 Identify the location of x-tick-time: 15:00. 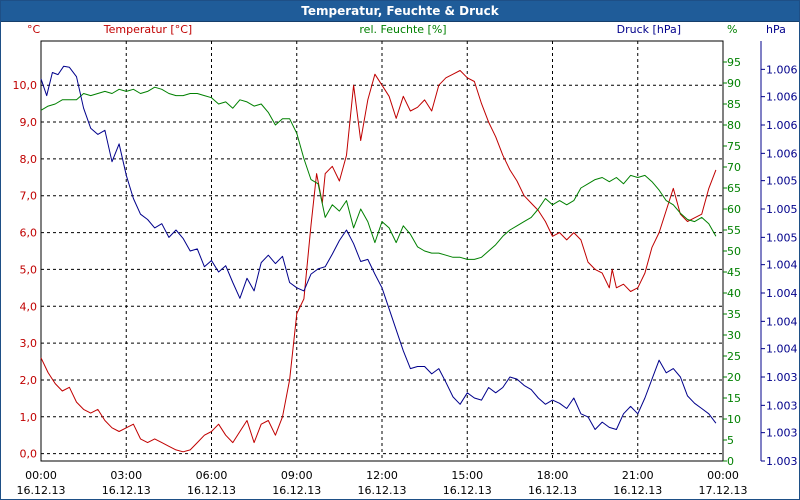
(467, 475).